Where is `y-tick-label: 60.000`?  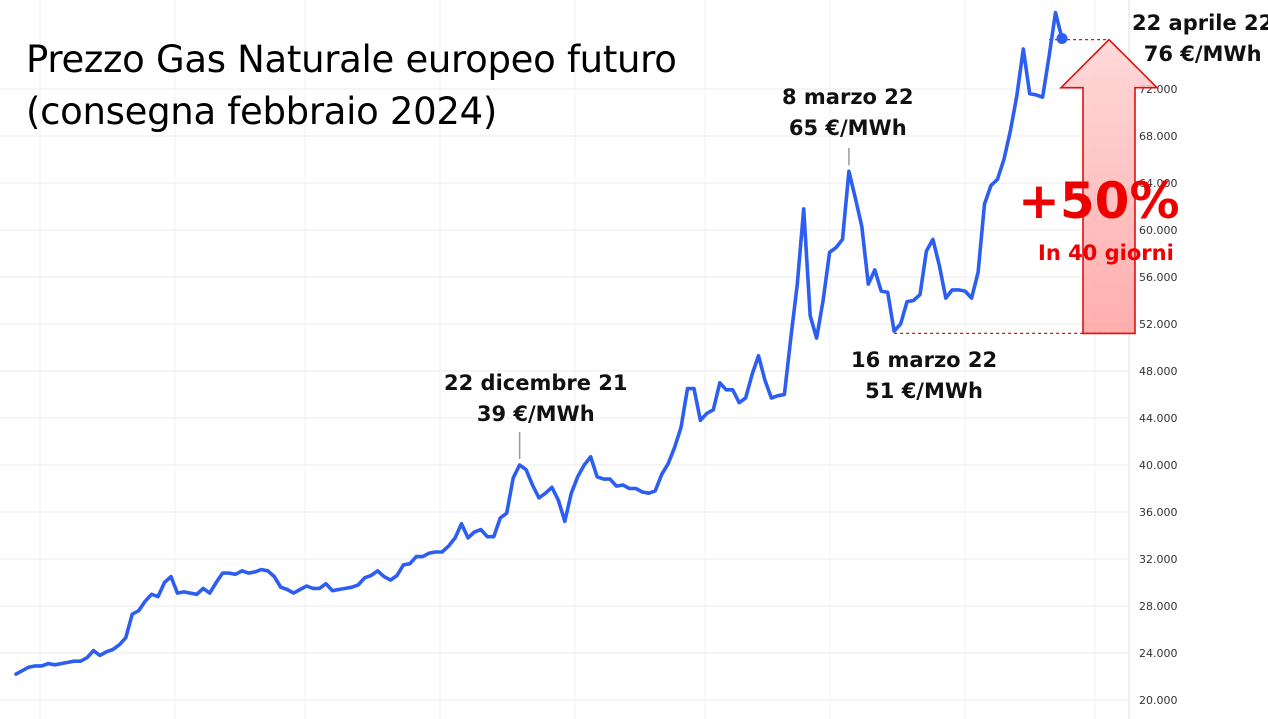 y-tick-label: 60.000 is located at coordinates (1158, 230).